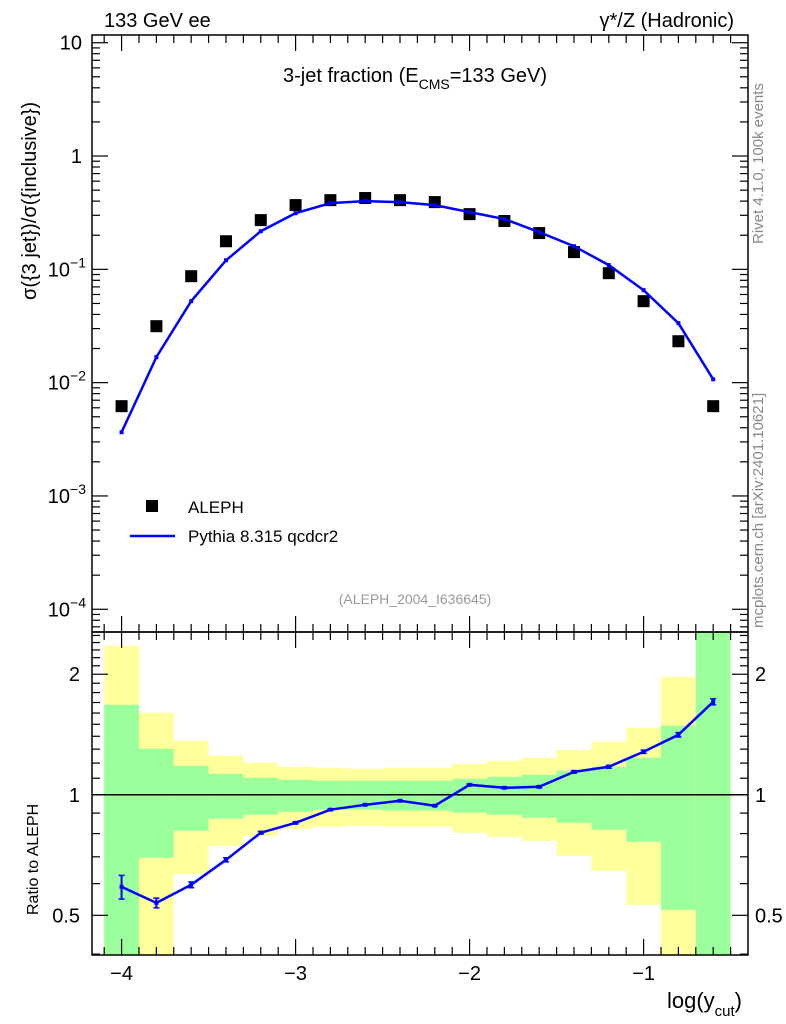 The width and height of the screenshot is (786, 1024). Describe the element at coordinates (67, 267) in the screenshot. I see `y-tick-label: 10⁻¹` at that location.